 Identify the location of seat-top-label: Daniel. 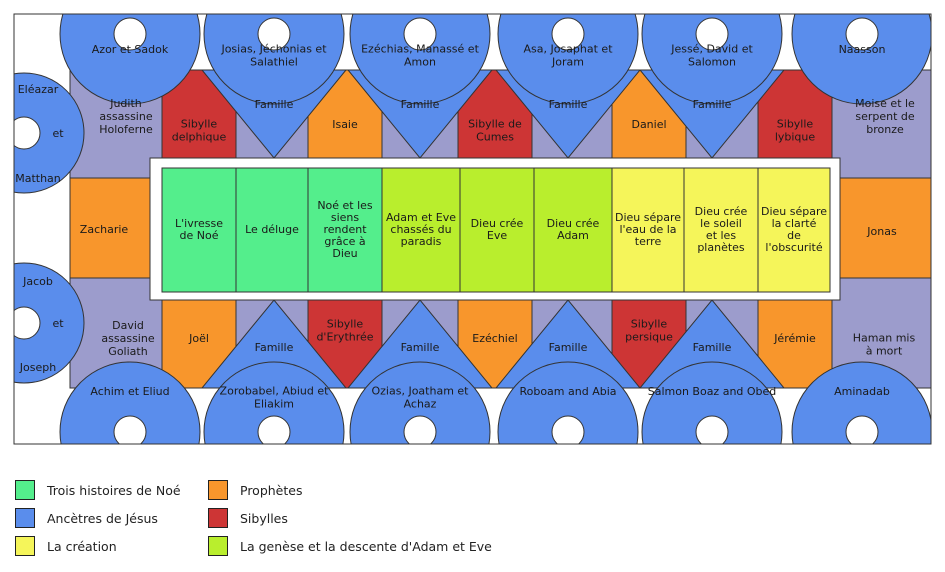
(648, 124).